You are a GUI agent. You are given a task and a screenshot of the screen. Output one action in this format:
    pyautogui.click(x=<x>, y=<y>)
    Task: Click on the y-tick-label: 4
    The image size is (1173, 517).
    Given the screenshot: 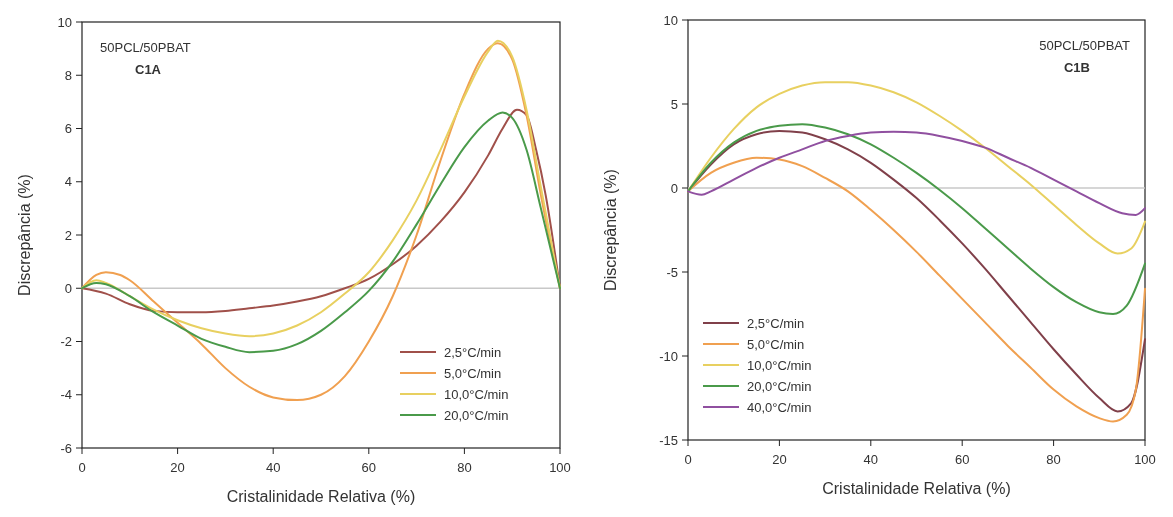 What is the action you would take?
    pyautogui.click(x=68, y=182)
    